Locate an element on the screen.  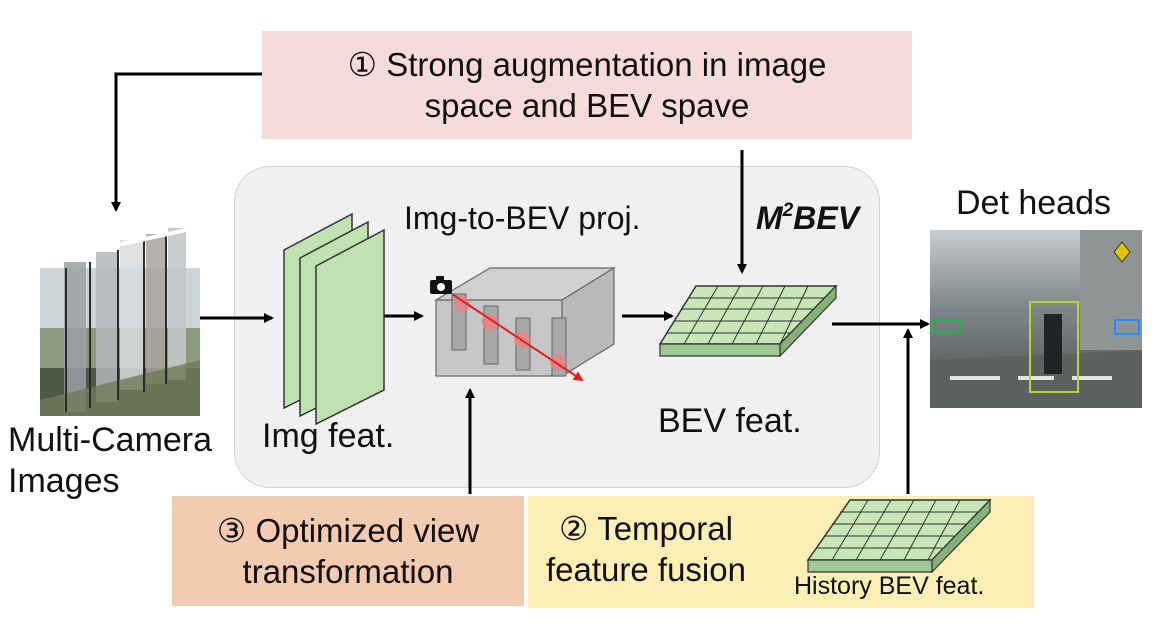
m2bev-label: M2BEV is located at coordinates (807, 218).